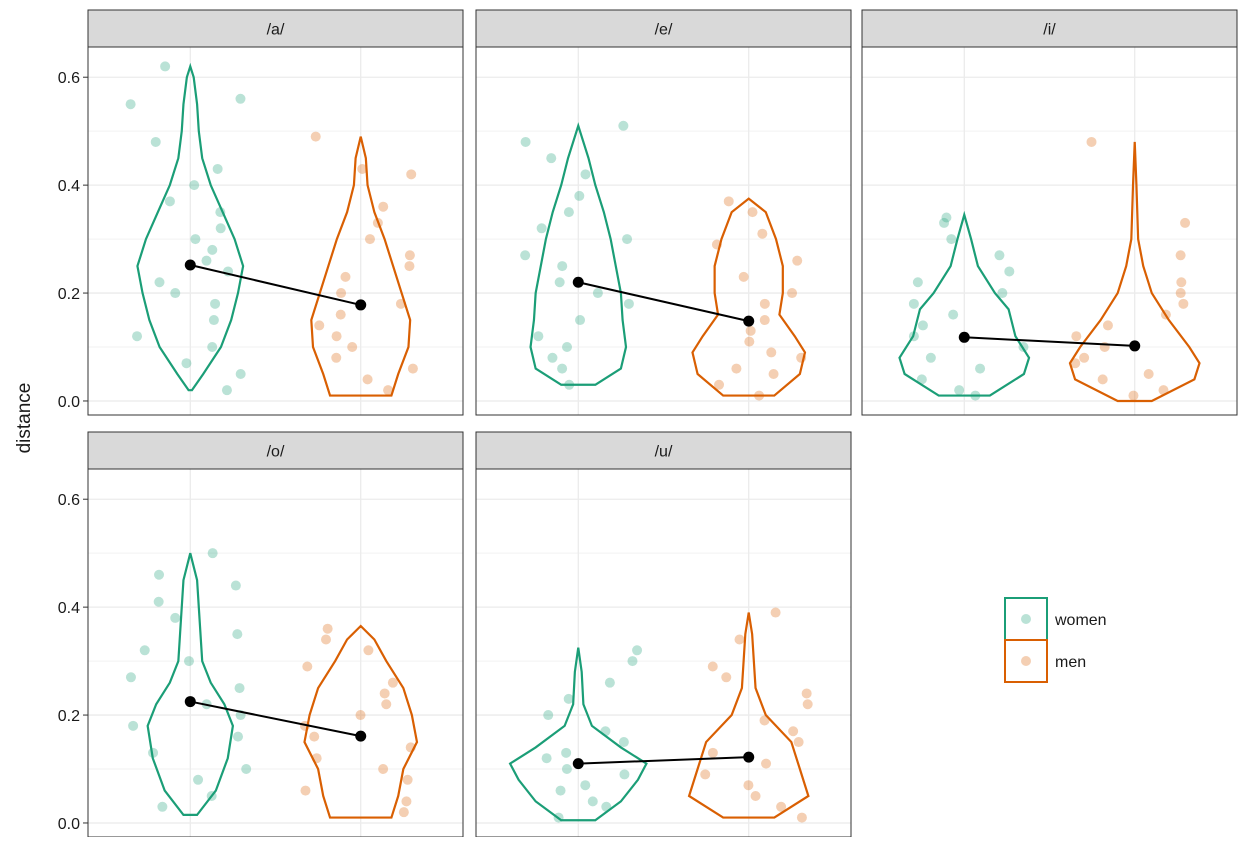 This screenshot has width=1238, height=842. I want to click on legend-key, so click(1026, 619).